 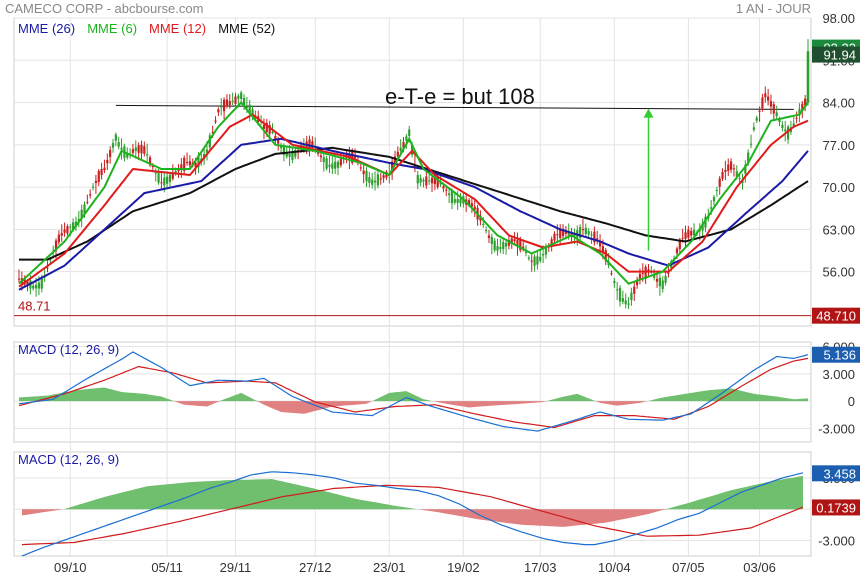 What do you see at coordinates (838, 374) in the screenshot?
I see `macd-tick-label: 3.000` at bounding box center [838, 374].